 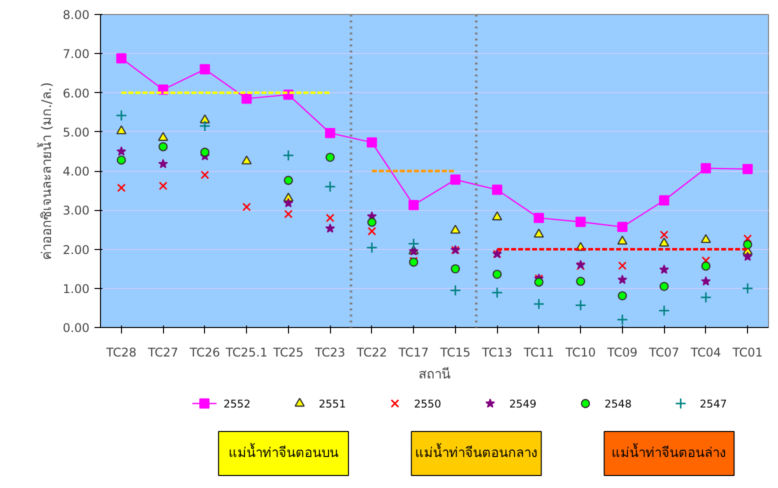 I want to click on x-tick-label: TC25.1, so click(x=246, y=353).